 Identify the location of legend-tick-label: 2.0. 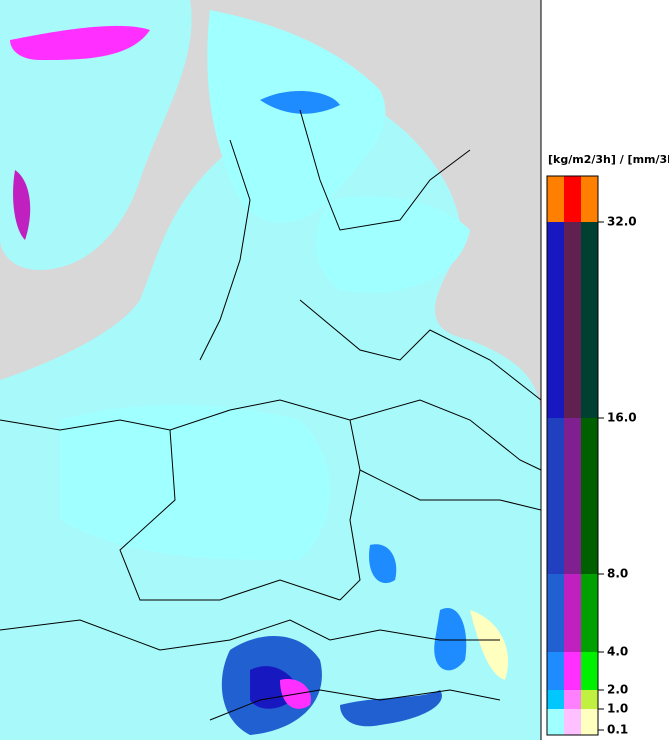
(617, 690).